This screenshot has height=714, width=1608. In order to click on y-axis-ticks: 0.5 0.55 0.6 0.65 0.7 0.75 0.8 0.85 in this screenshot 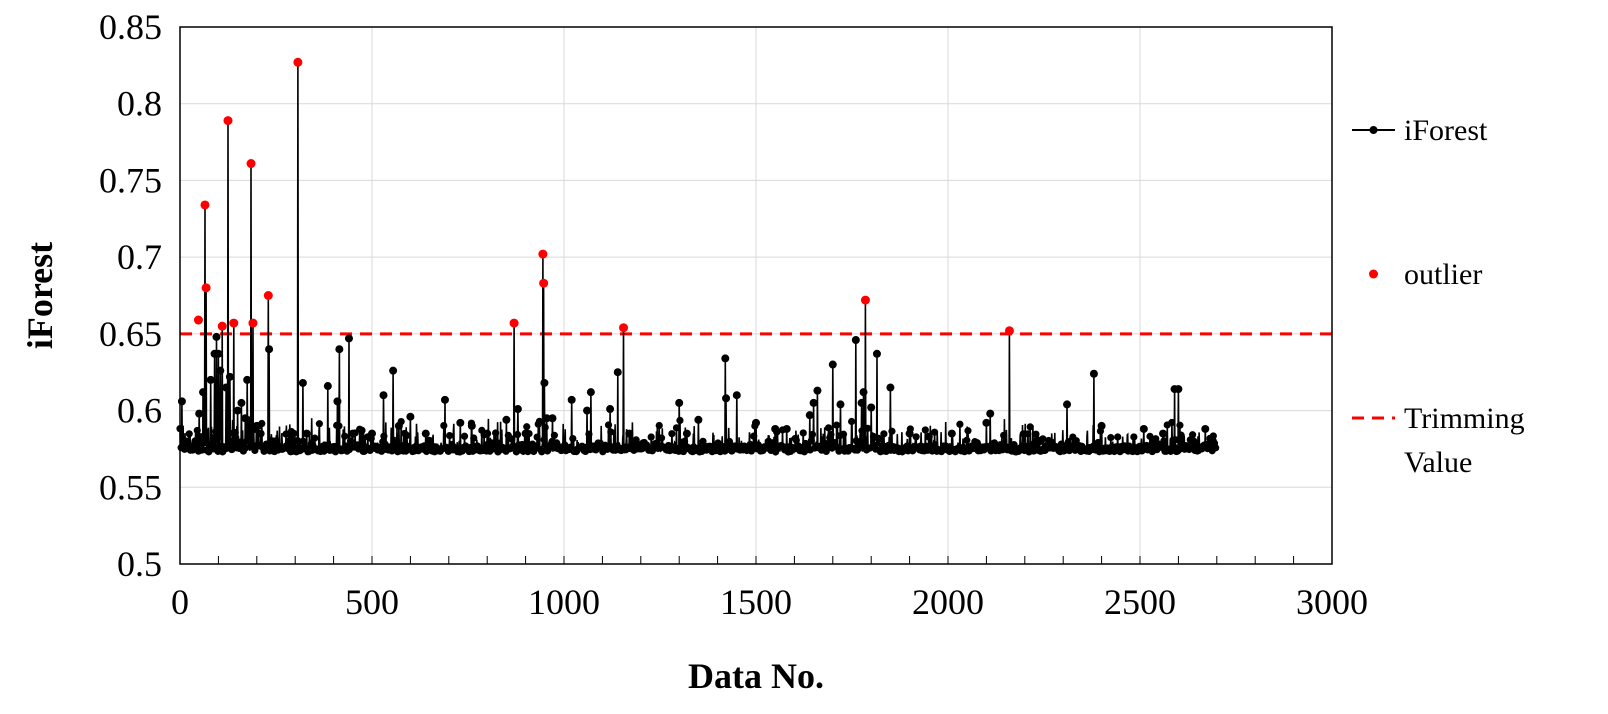, I will do `click(130, 295)`.